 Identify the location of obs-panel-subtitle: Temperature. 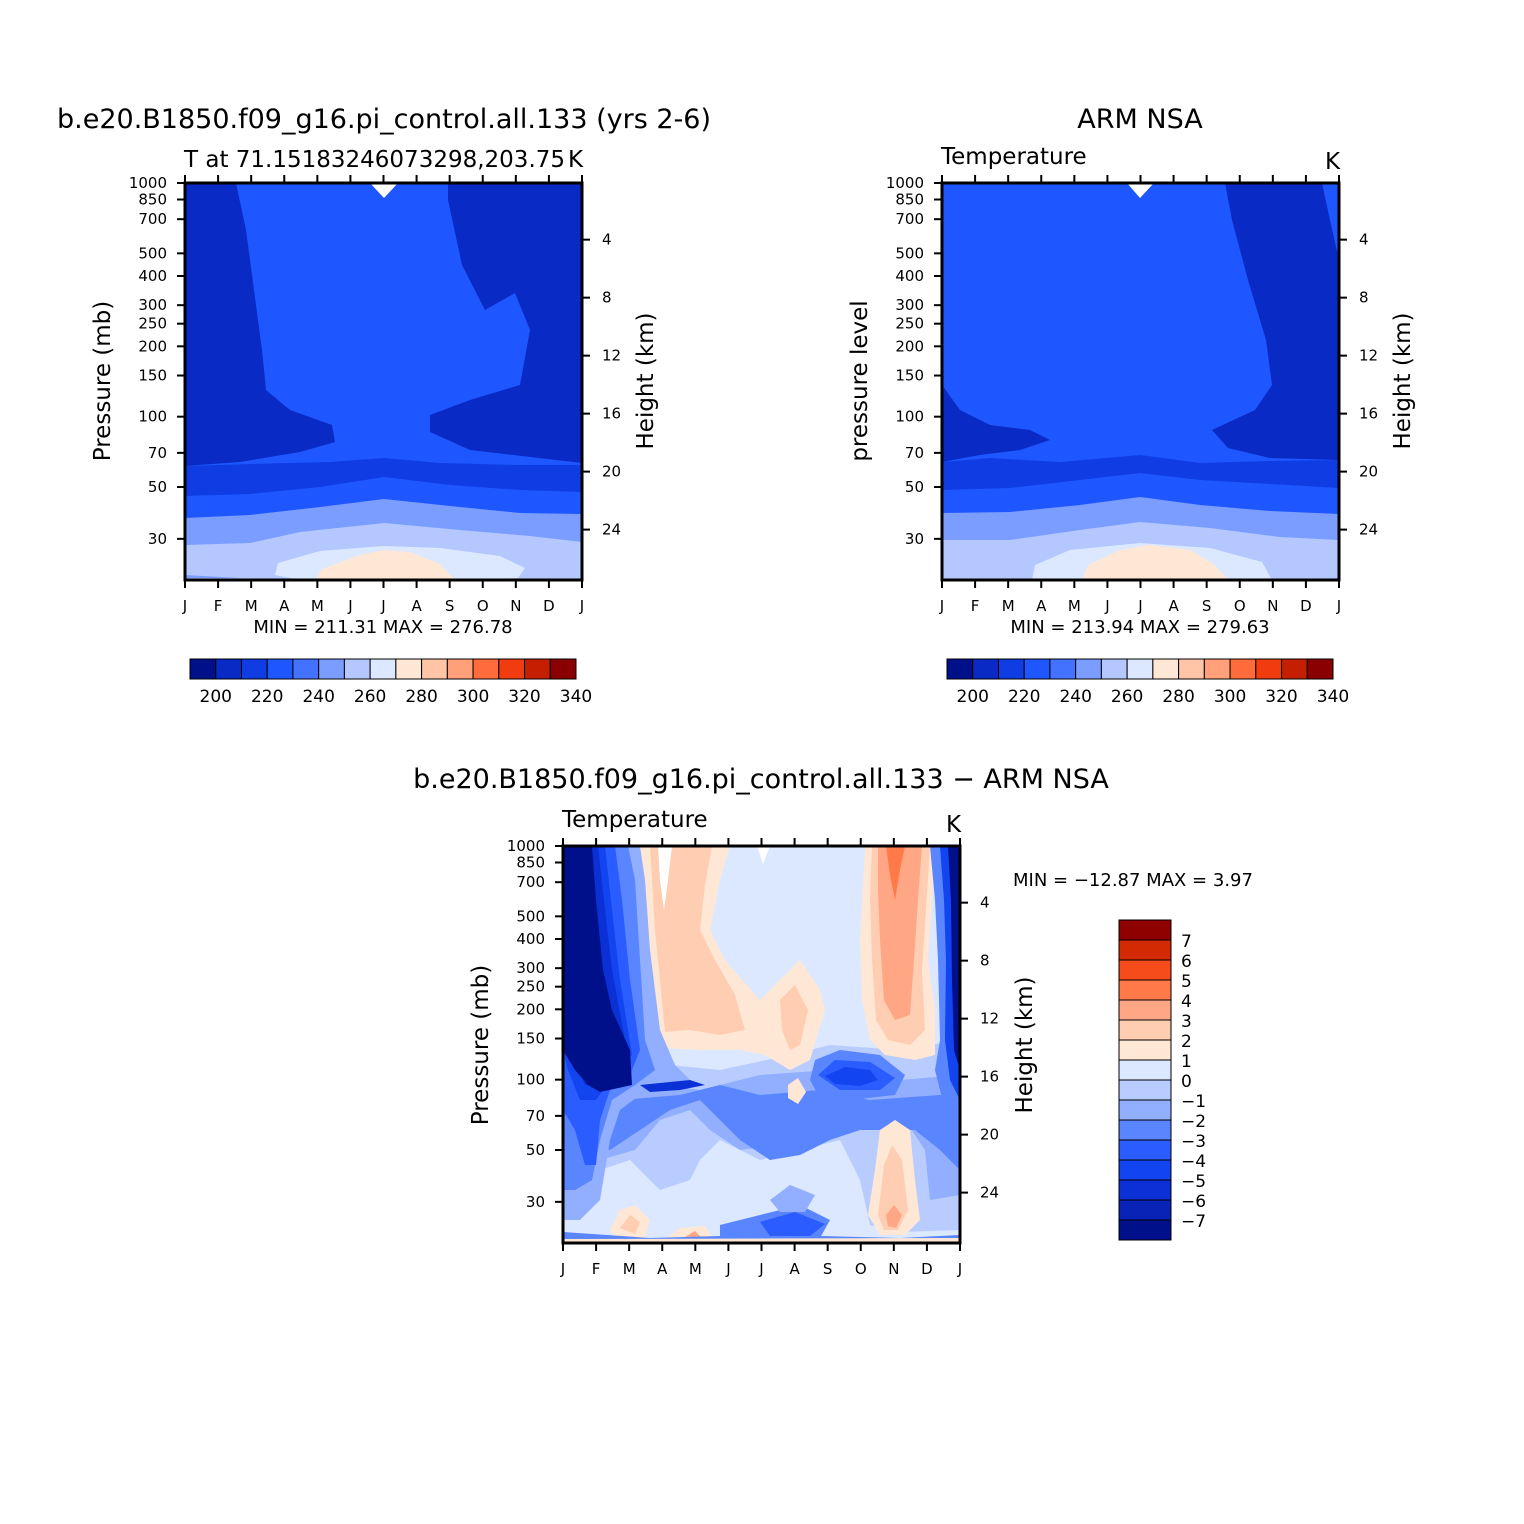
(1013, 157).